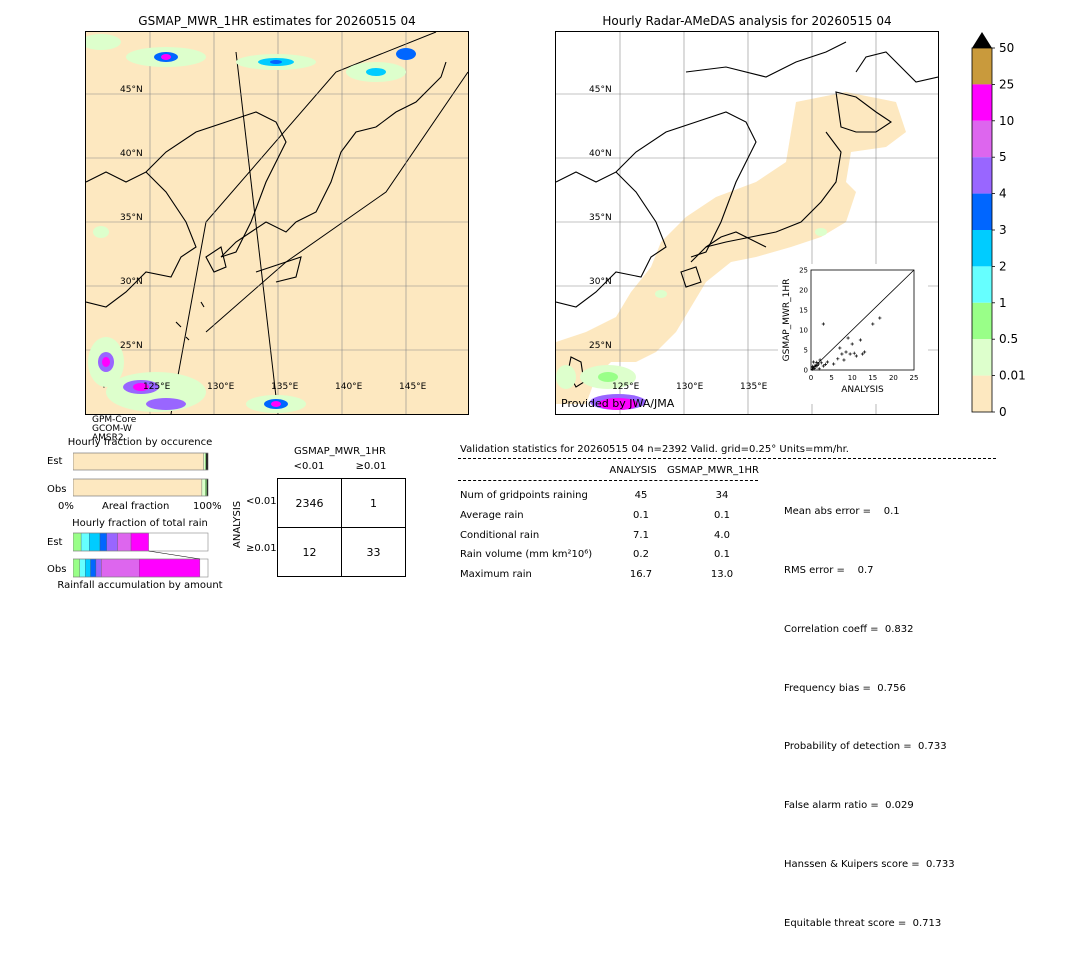  Describe the element at coordinates (865, 747) in the screenshot. I see `score-pod: Probability of detection = 0.733` at that location.